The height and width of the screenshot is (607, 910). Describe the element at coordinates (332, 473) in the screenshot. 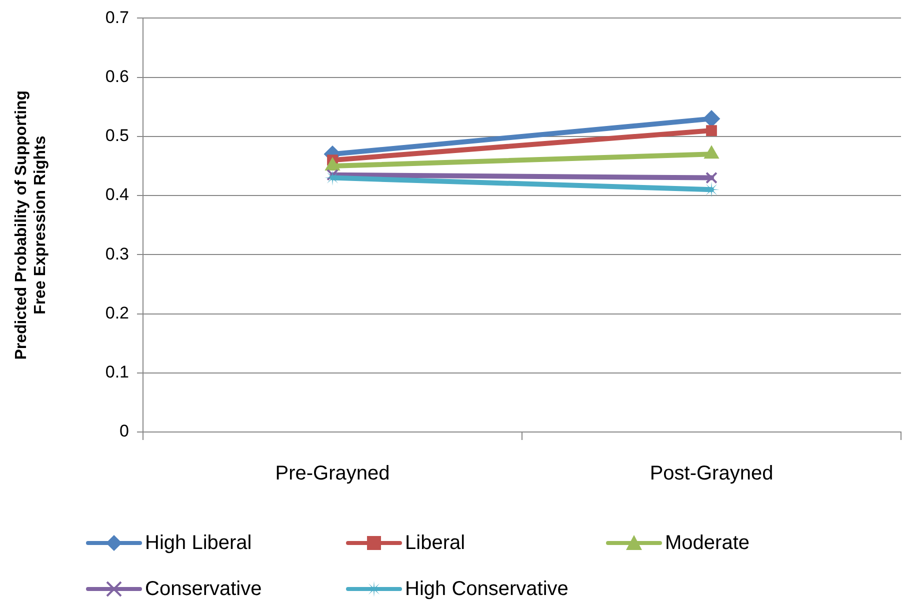

I see `x-tick-label: Pre-Grayned` at that location.